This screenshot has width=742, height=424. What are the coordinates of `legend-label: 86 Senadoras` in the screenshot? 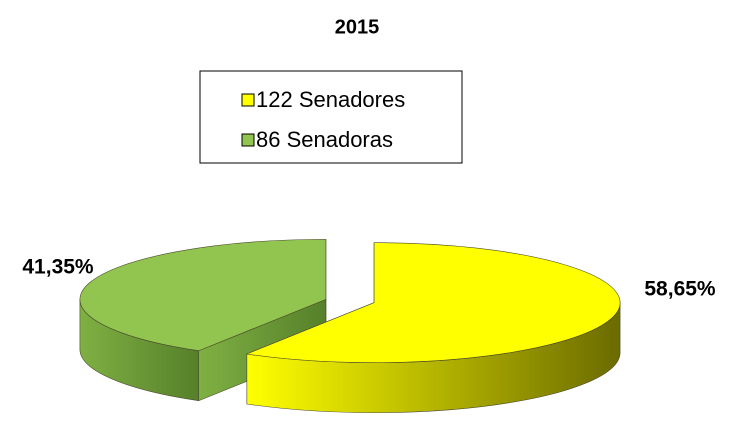 It's located at (324, 139).